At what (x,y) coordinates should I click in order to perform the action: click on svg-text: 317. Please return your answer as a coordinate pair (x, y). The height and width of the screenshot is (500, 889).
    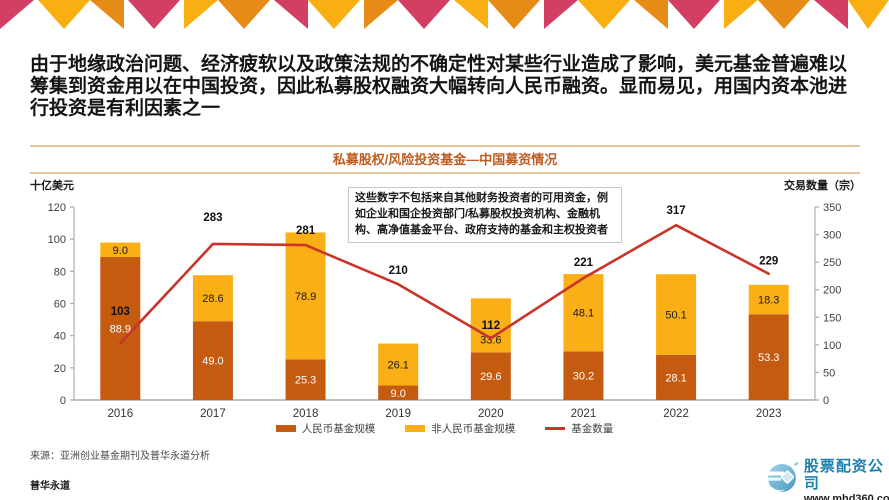
    Looking at the image, I should click on (675, 211).